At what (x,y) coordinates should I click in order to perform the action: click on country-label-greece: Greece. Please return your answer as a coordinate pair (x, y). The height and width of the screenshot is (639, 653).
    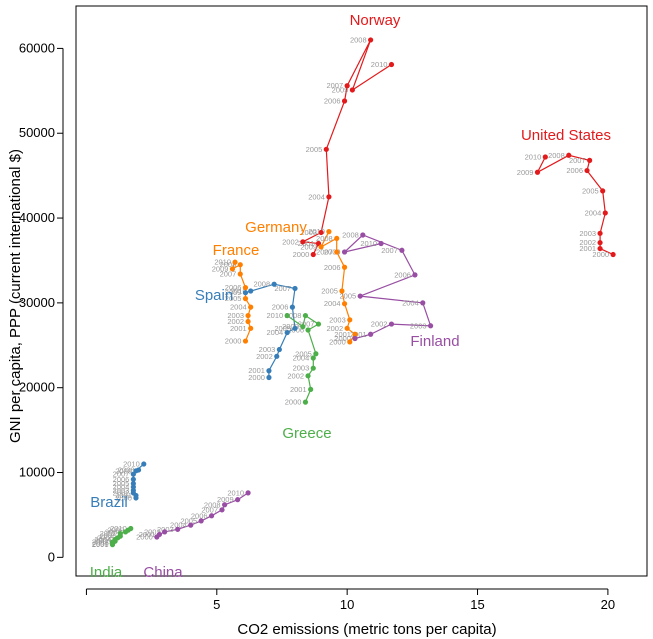
    Looking at the image, I should click on (306, 433).